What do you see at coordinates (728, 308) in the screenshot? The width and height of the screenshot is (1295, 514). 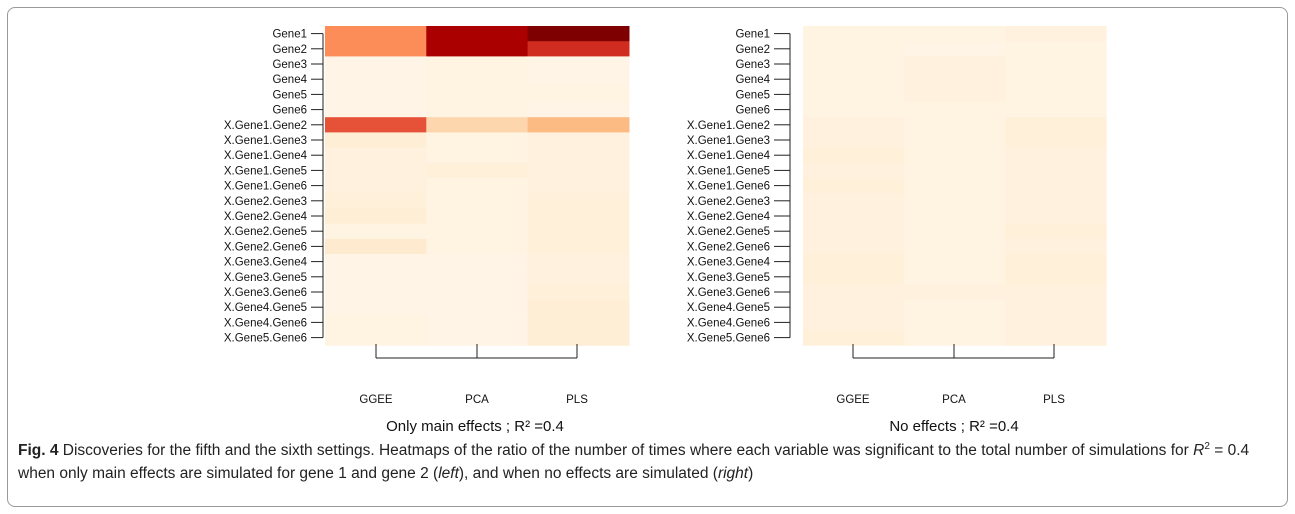 I see `row-tick-label: X.Gene4.Gene5` at bounding box center [728, 308].